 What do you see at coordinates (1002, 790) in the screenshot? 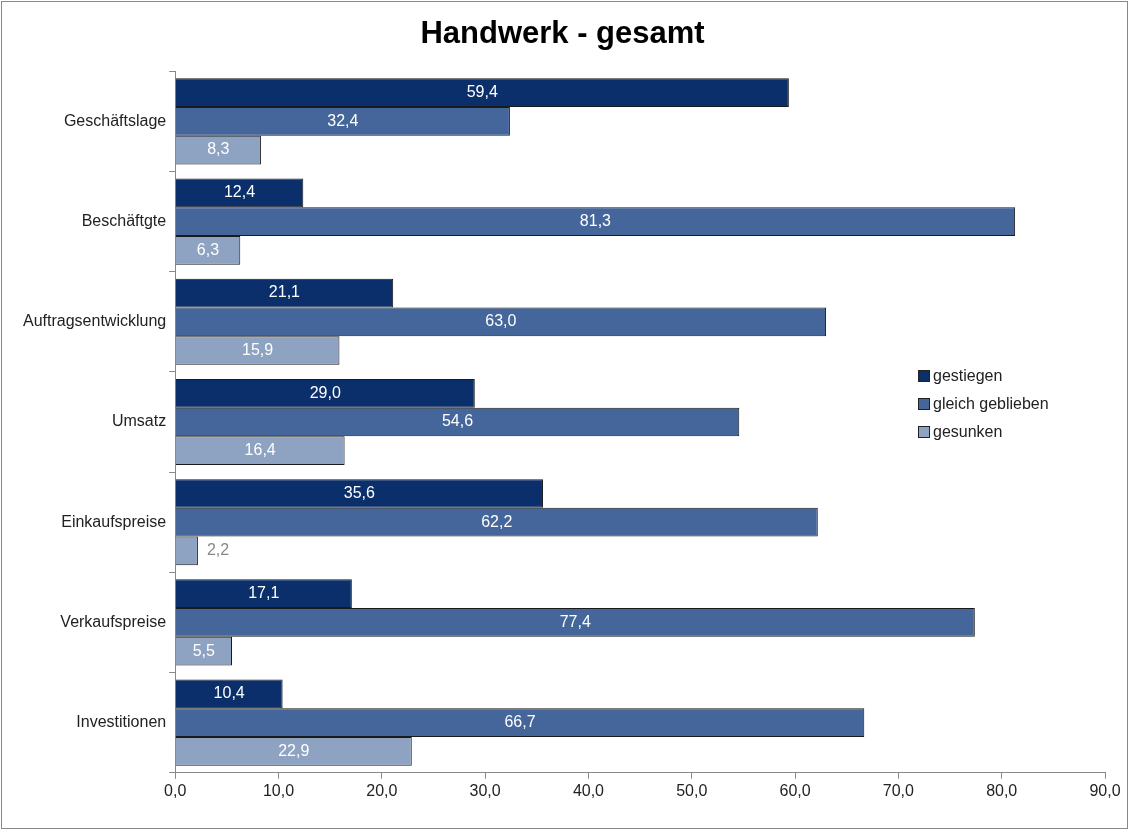
I see `x-tick-label: 80,0` at bounding box center [1002, 790].